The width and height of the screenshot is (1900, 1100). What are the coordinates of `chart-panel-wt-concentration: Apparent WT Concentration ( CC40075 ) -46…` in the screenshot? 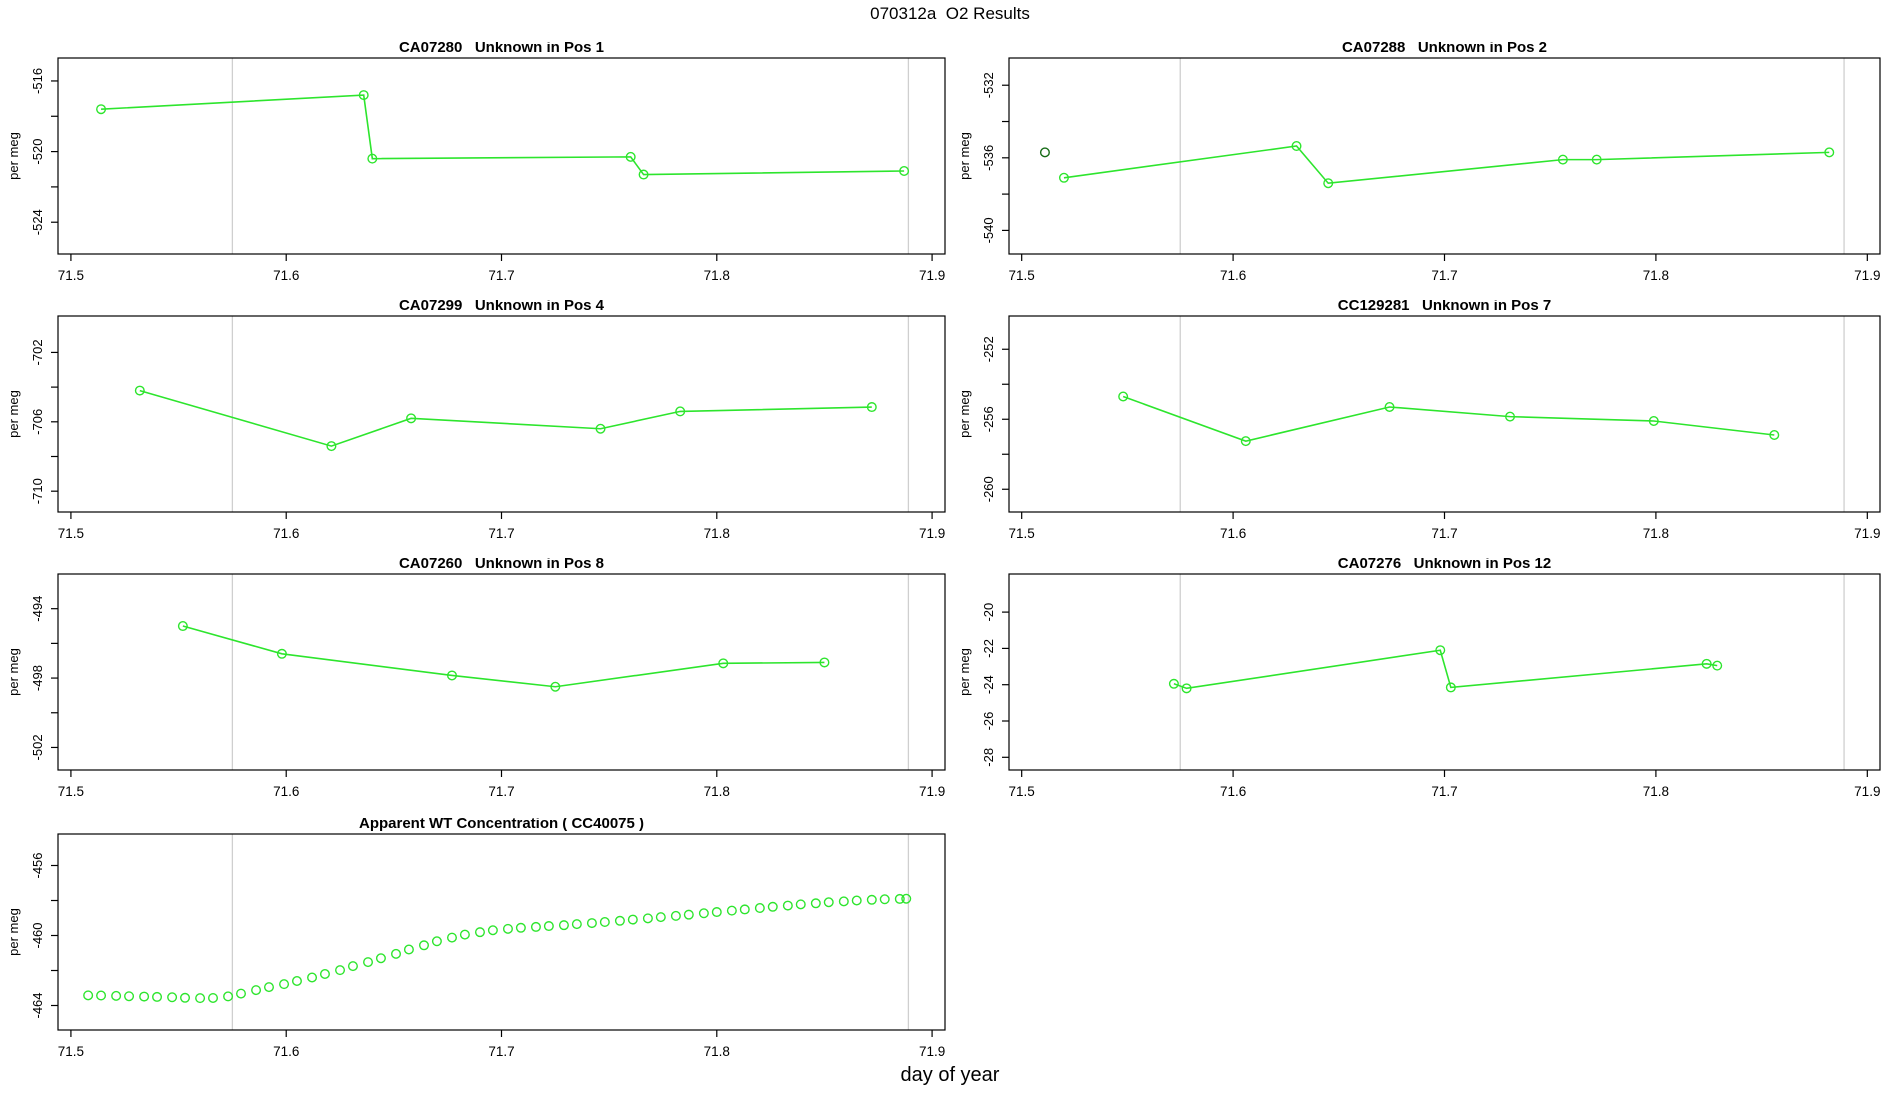 It's located at (475, 943).